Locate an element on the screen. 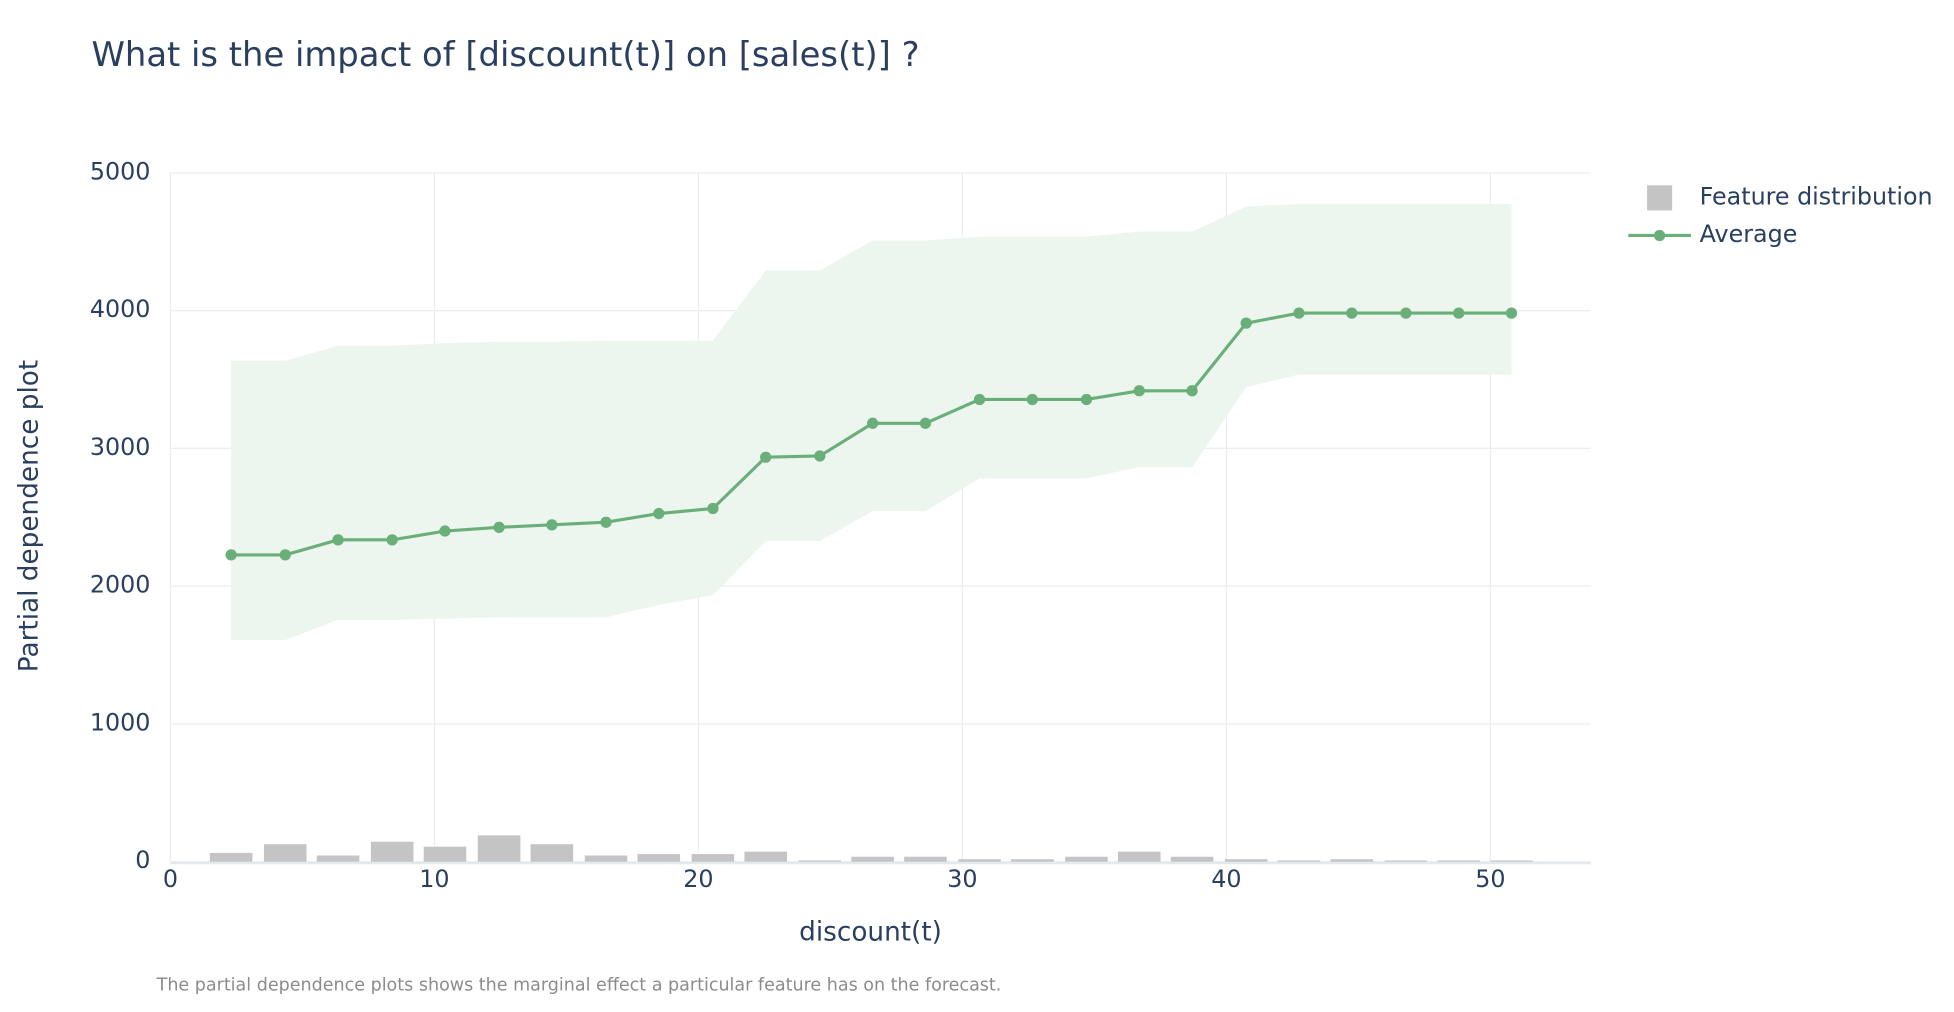 Image resolution: width=1954 pixels, height=1012 pixels. x-tick-label: 0 is located at coordinates (170, 879).